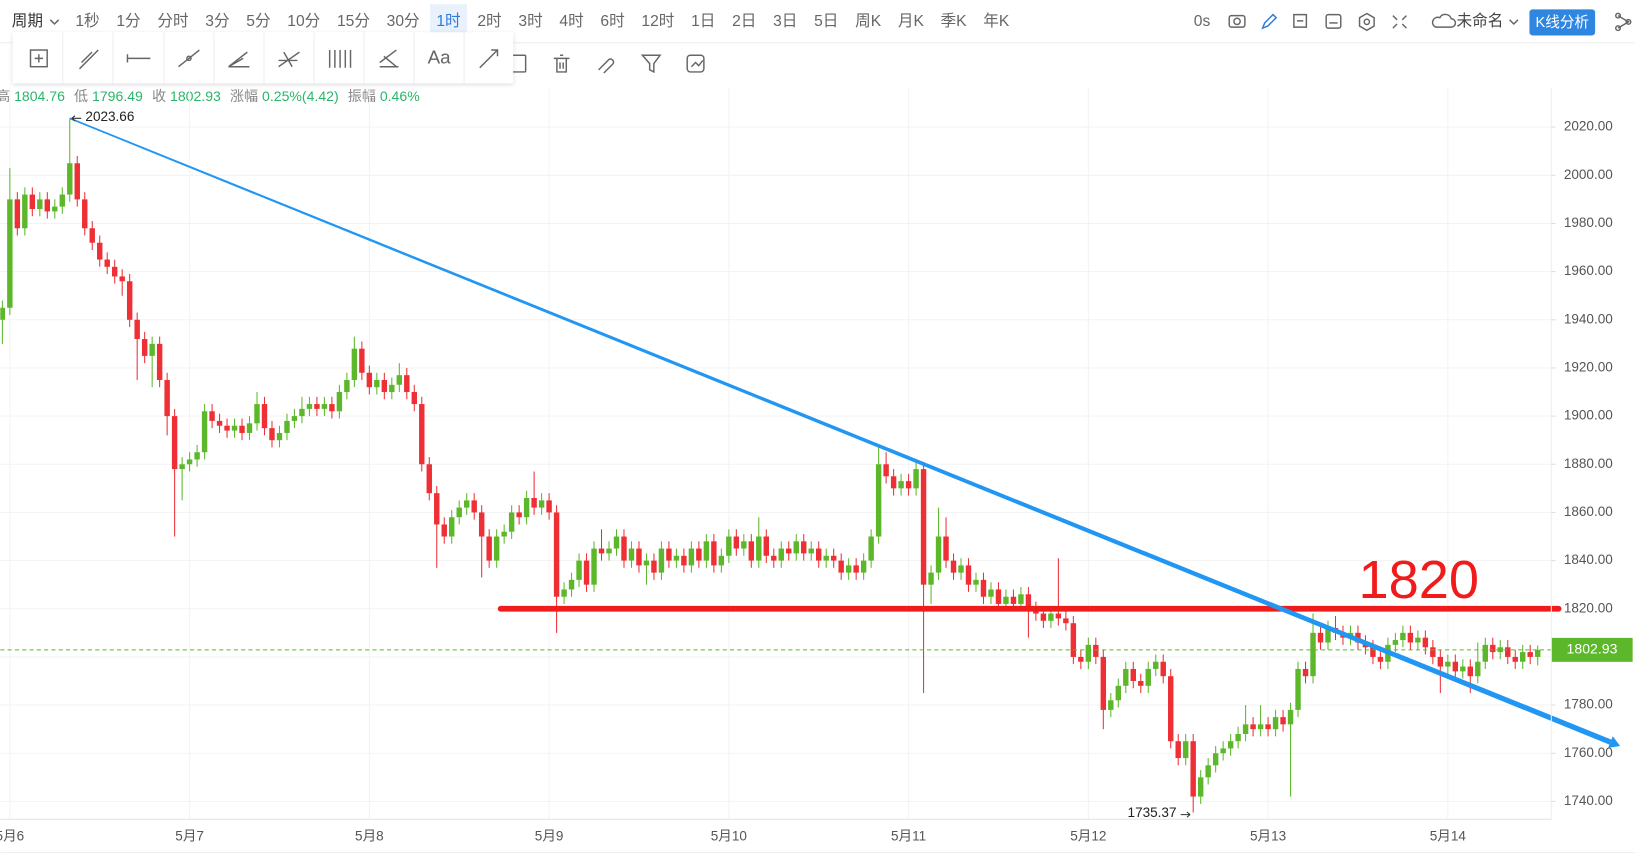  Describe the element at coordinates (703, 21) in the screenshot. I see `period: 1日` at that location.